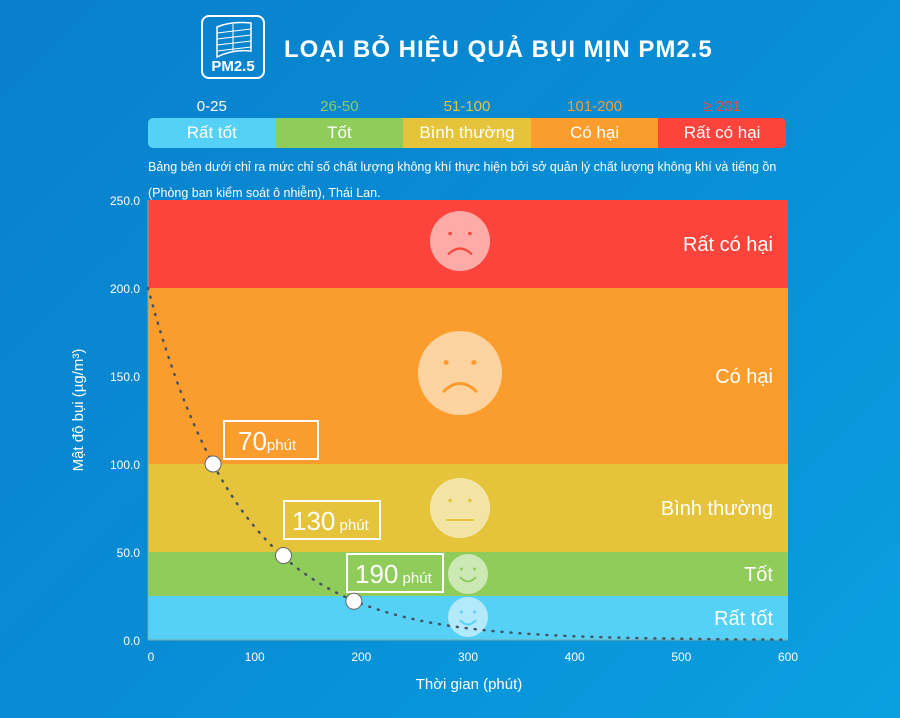  I want to click on scale-level-1: Tốt, so click(339, 133).